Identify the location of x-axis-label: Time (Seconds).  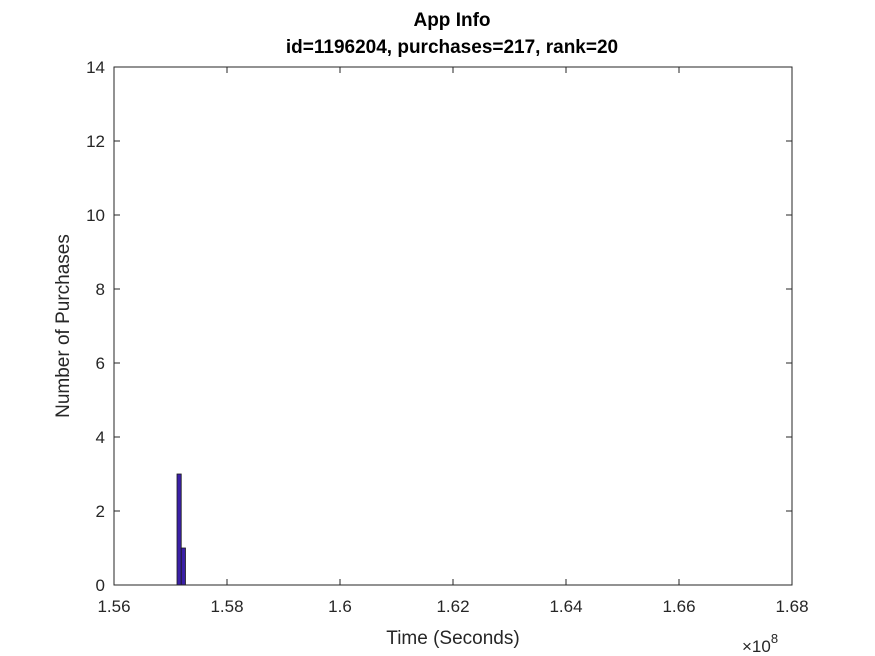
(452, 638).